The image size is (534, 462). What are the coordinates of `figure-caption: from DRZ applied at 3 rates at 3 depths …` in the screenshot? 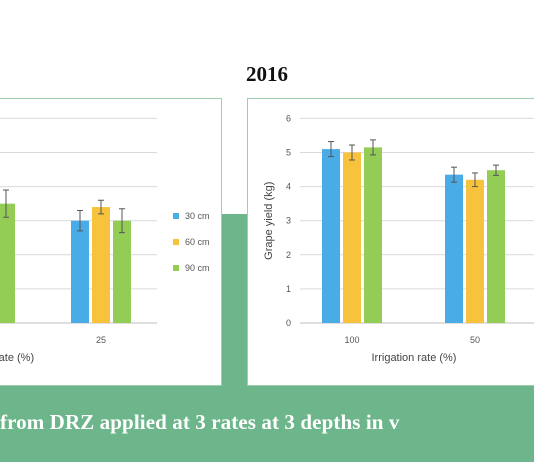 It's located at (200, 422).